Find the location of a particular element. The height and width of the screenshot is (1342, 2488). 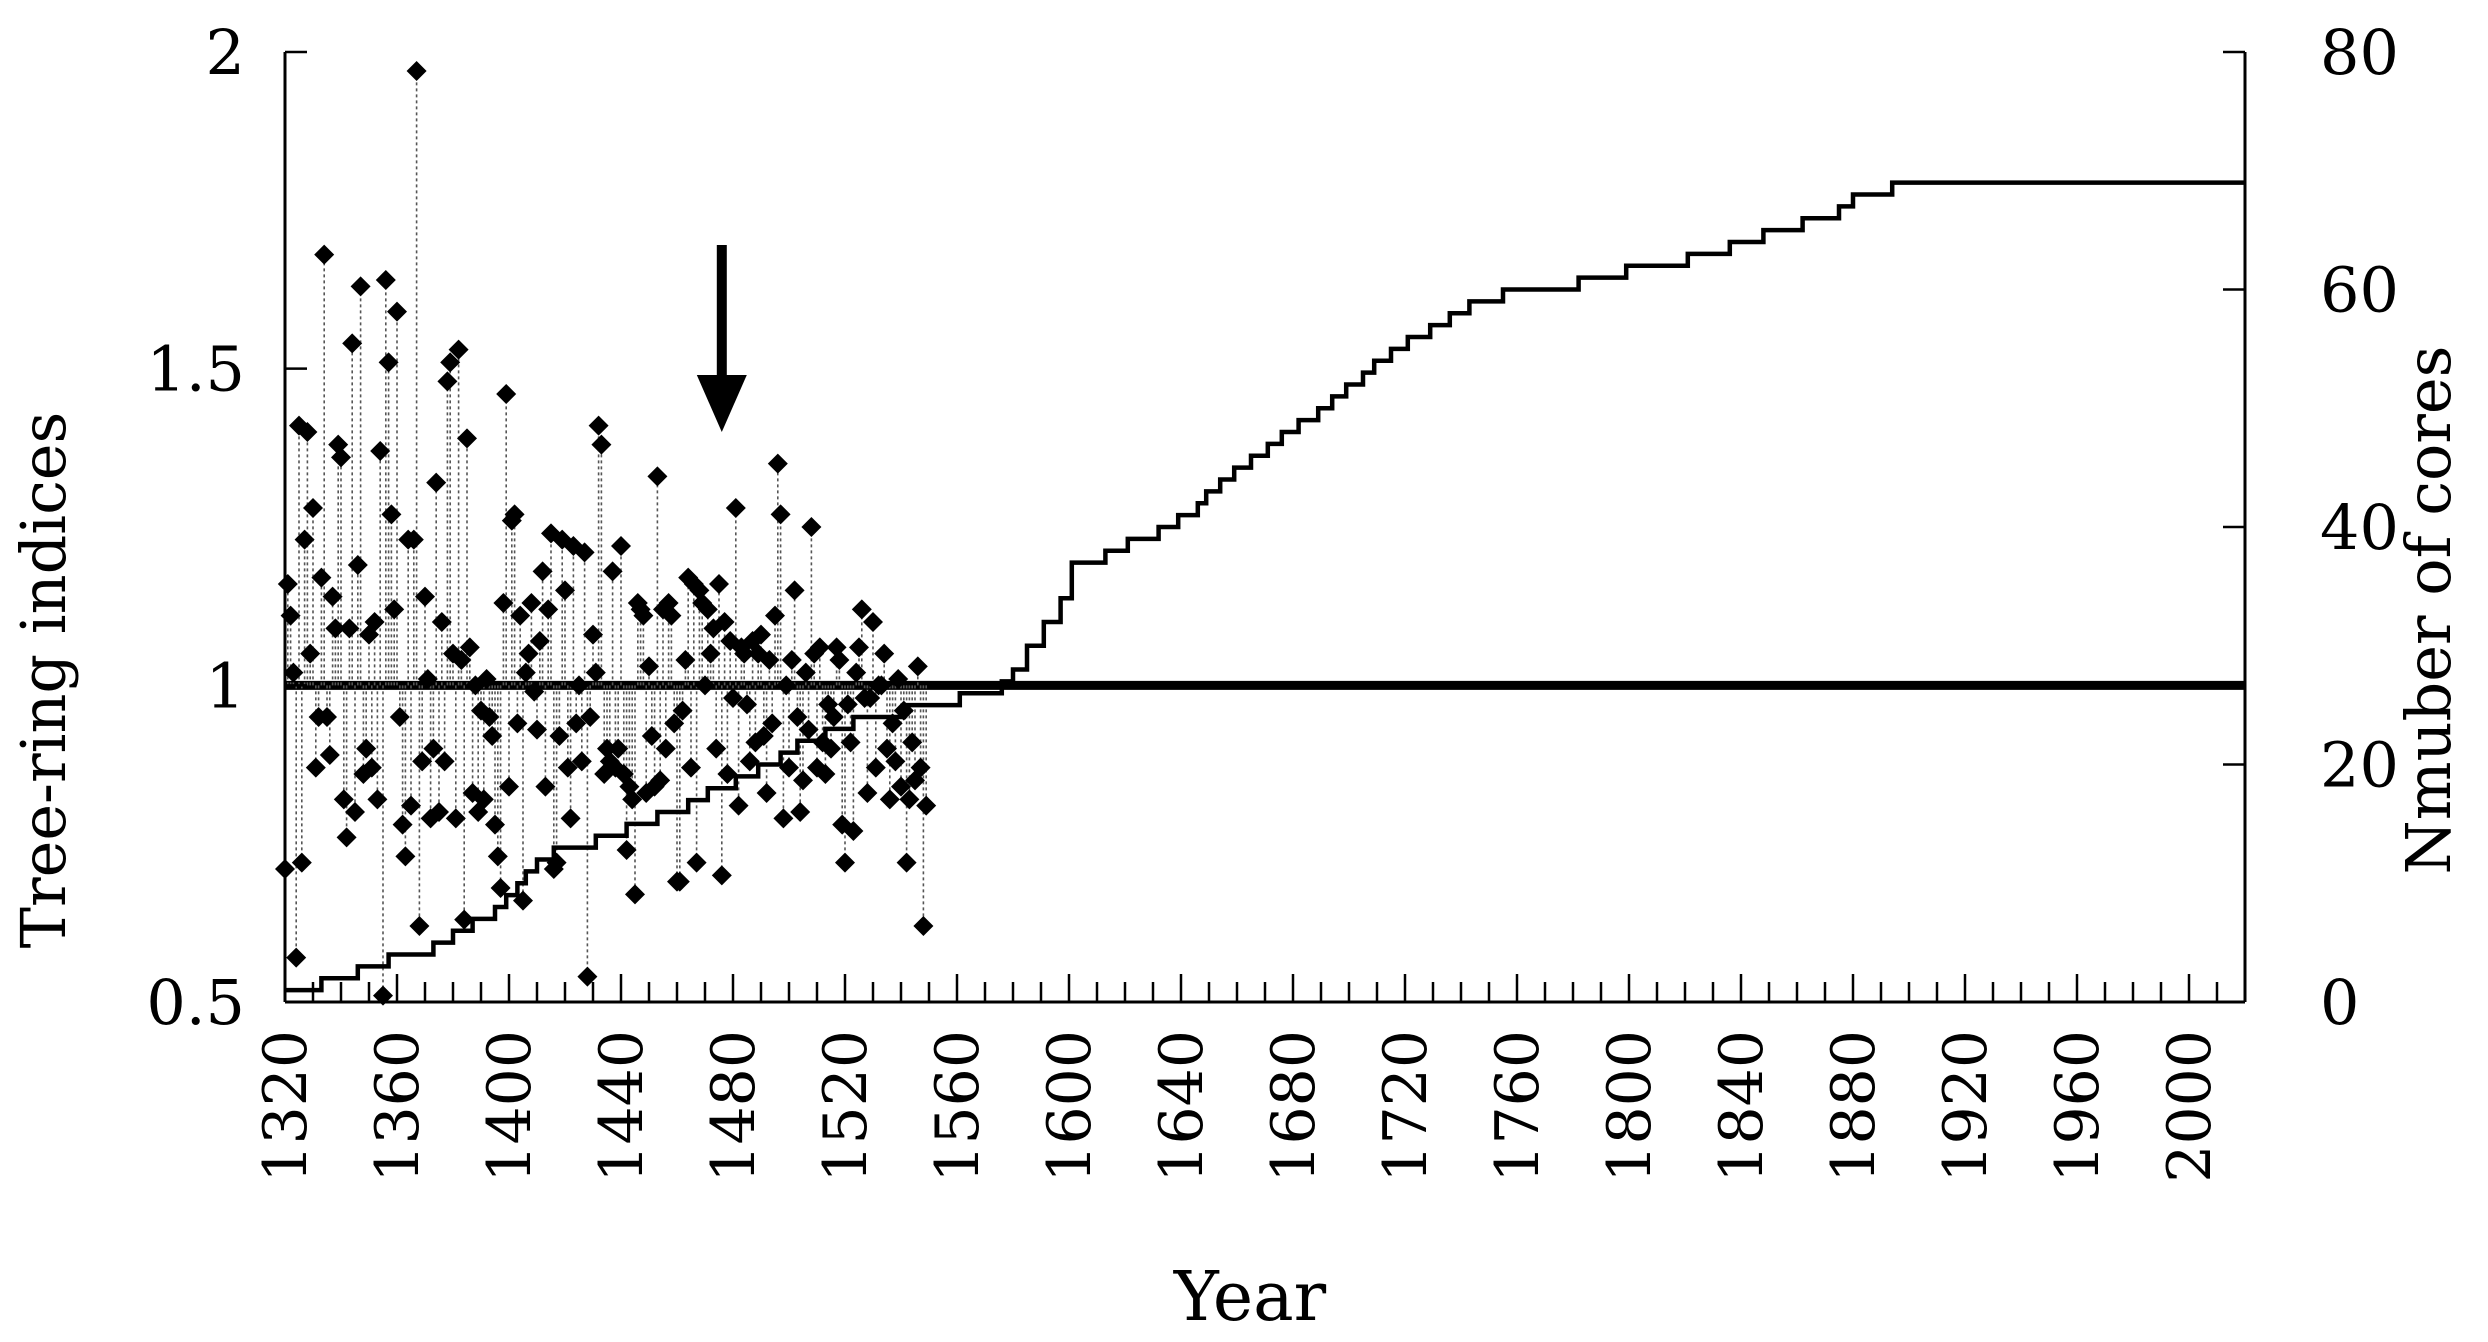

x-tick-label: 1840 is located at coordinates (1742, 1106).